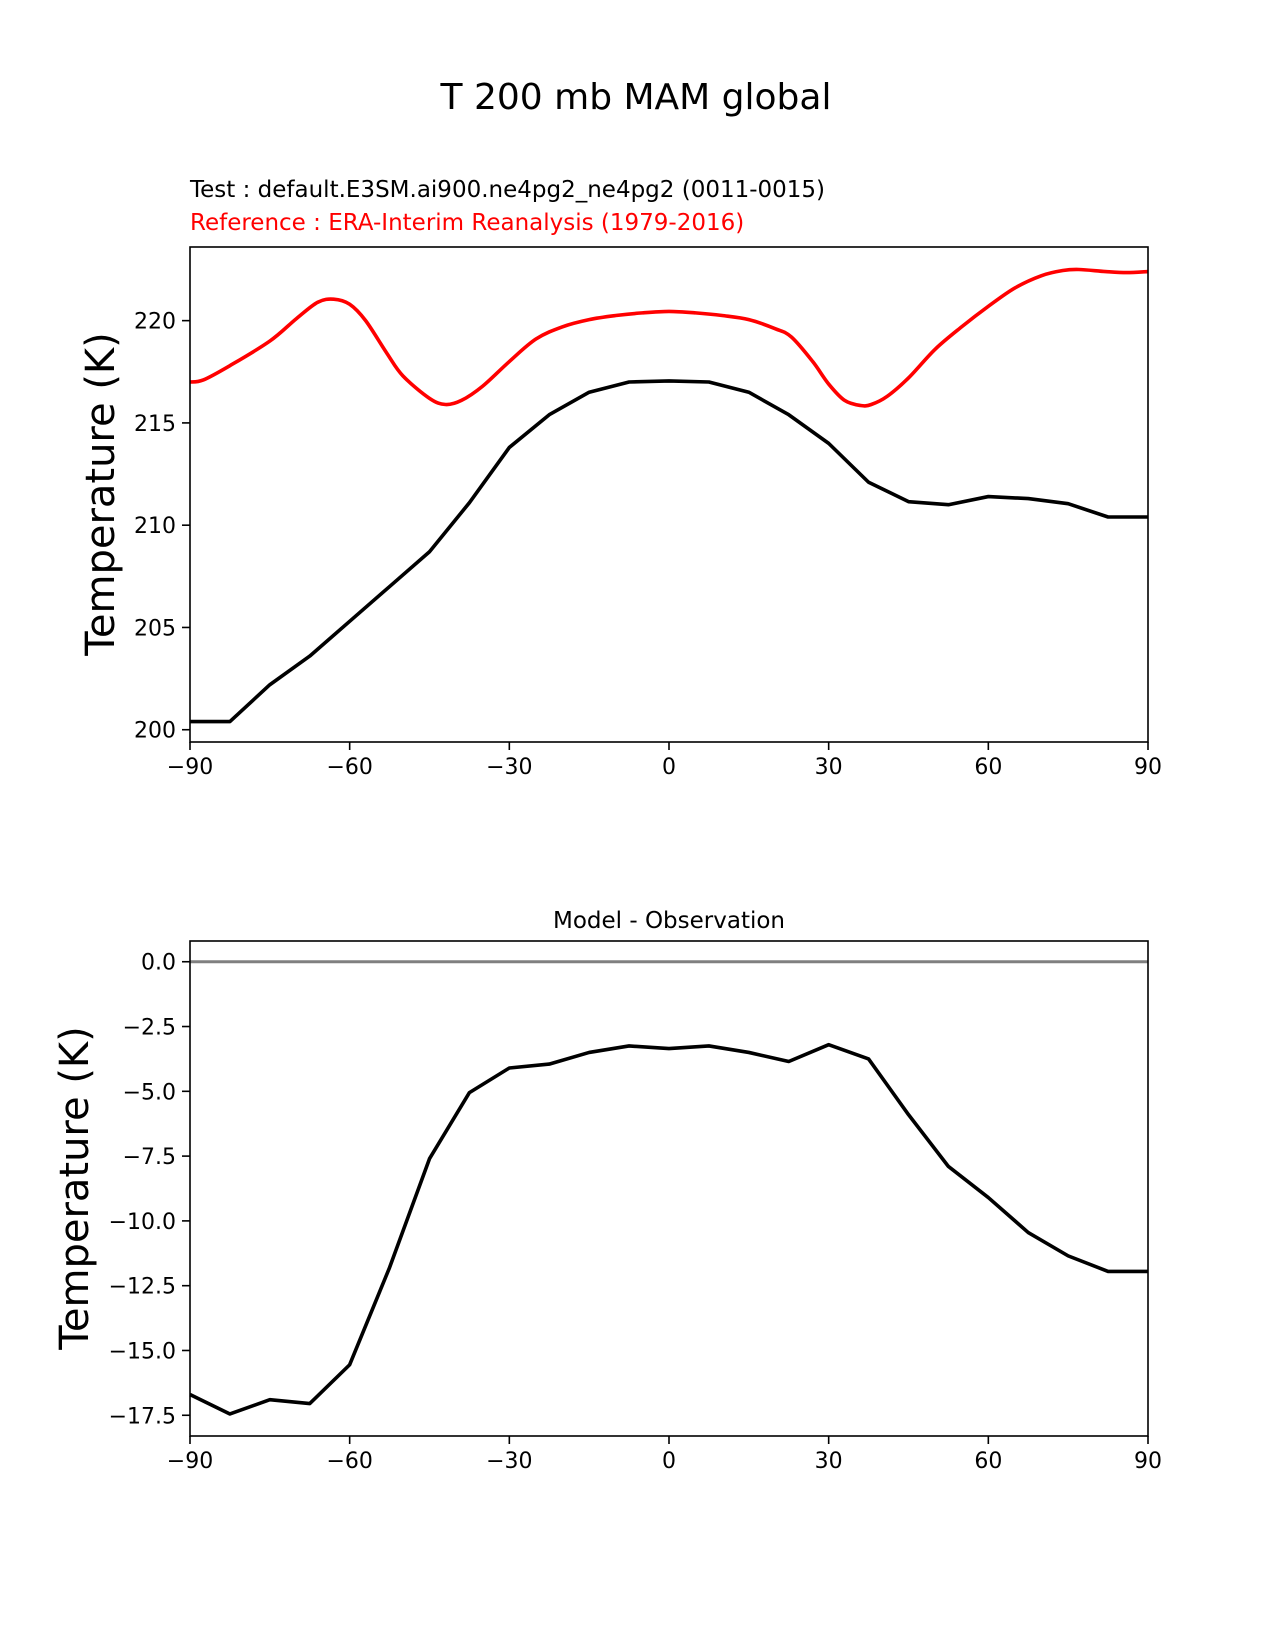 The height and width of the screenshot is (1650, 1275). Describe the element at coordinates (101, 494) in the screenshot. I see `top-y-axis-label: Temperature (K)` at that location.